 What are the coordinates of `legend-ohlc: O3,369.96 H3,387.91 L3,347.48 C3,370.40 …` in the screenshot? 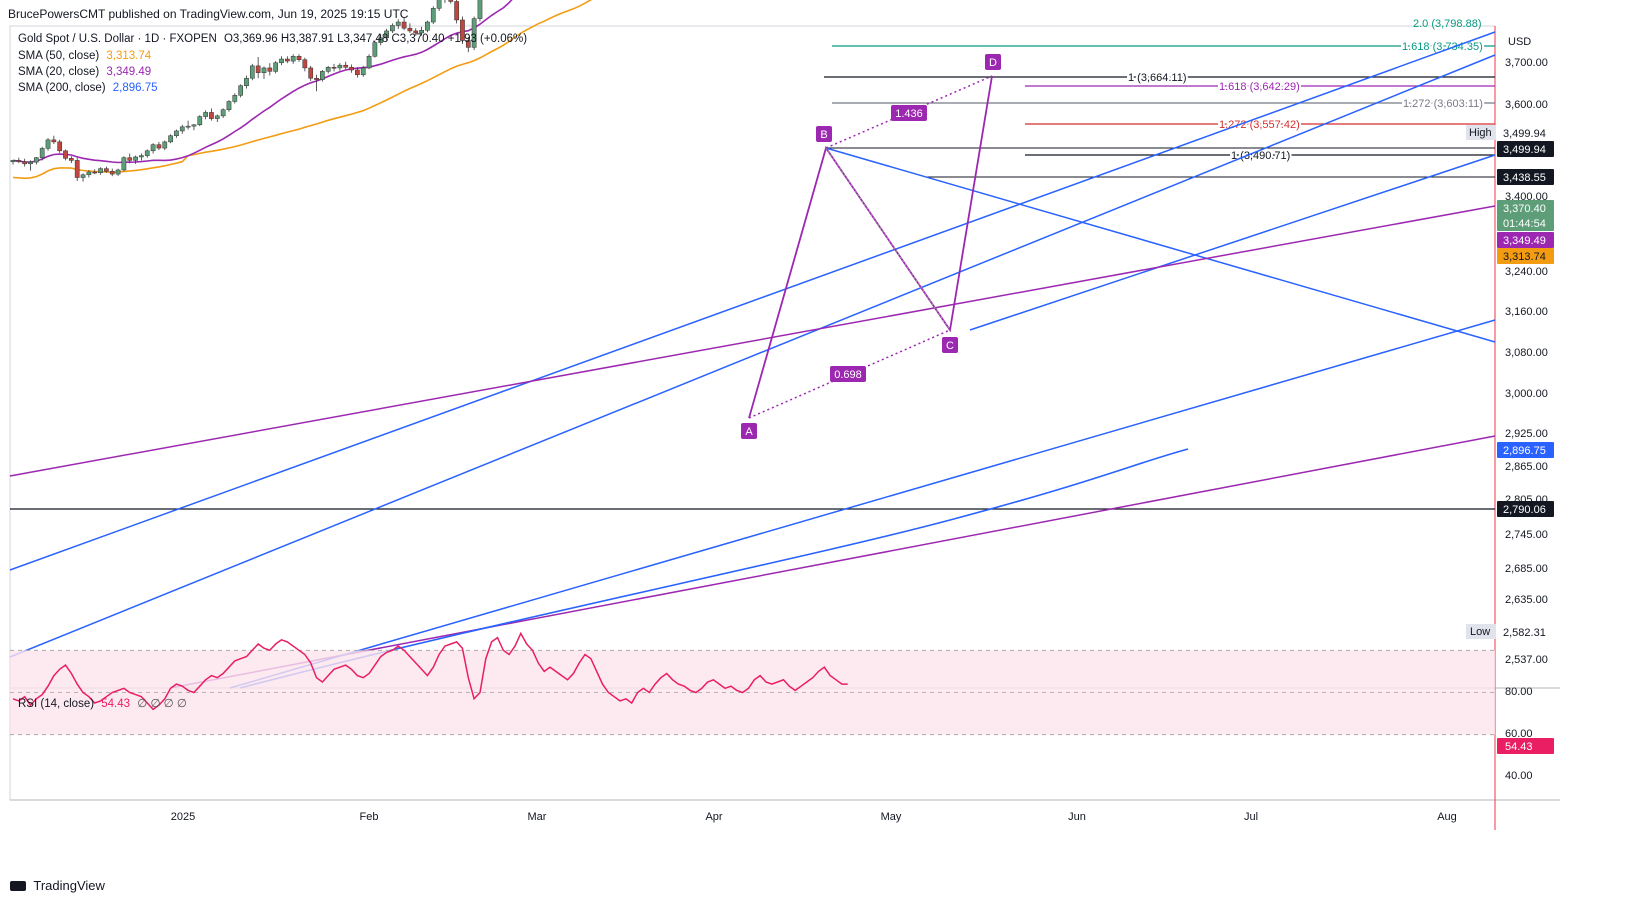 It's located at (375, 39).